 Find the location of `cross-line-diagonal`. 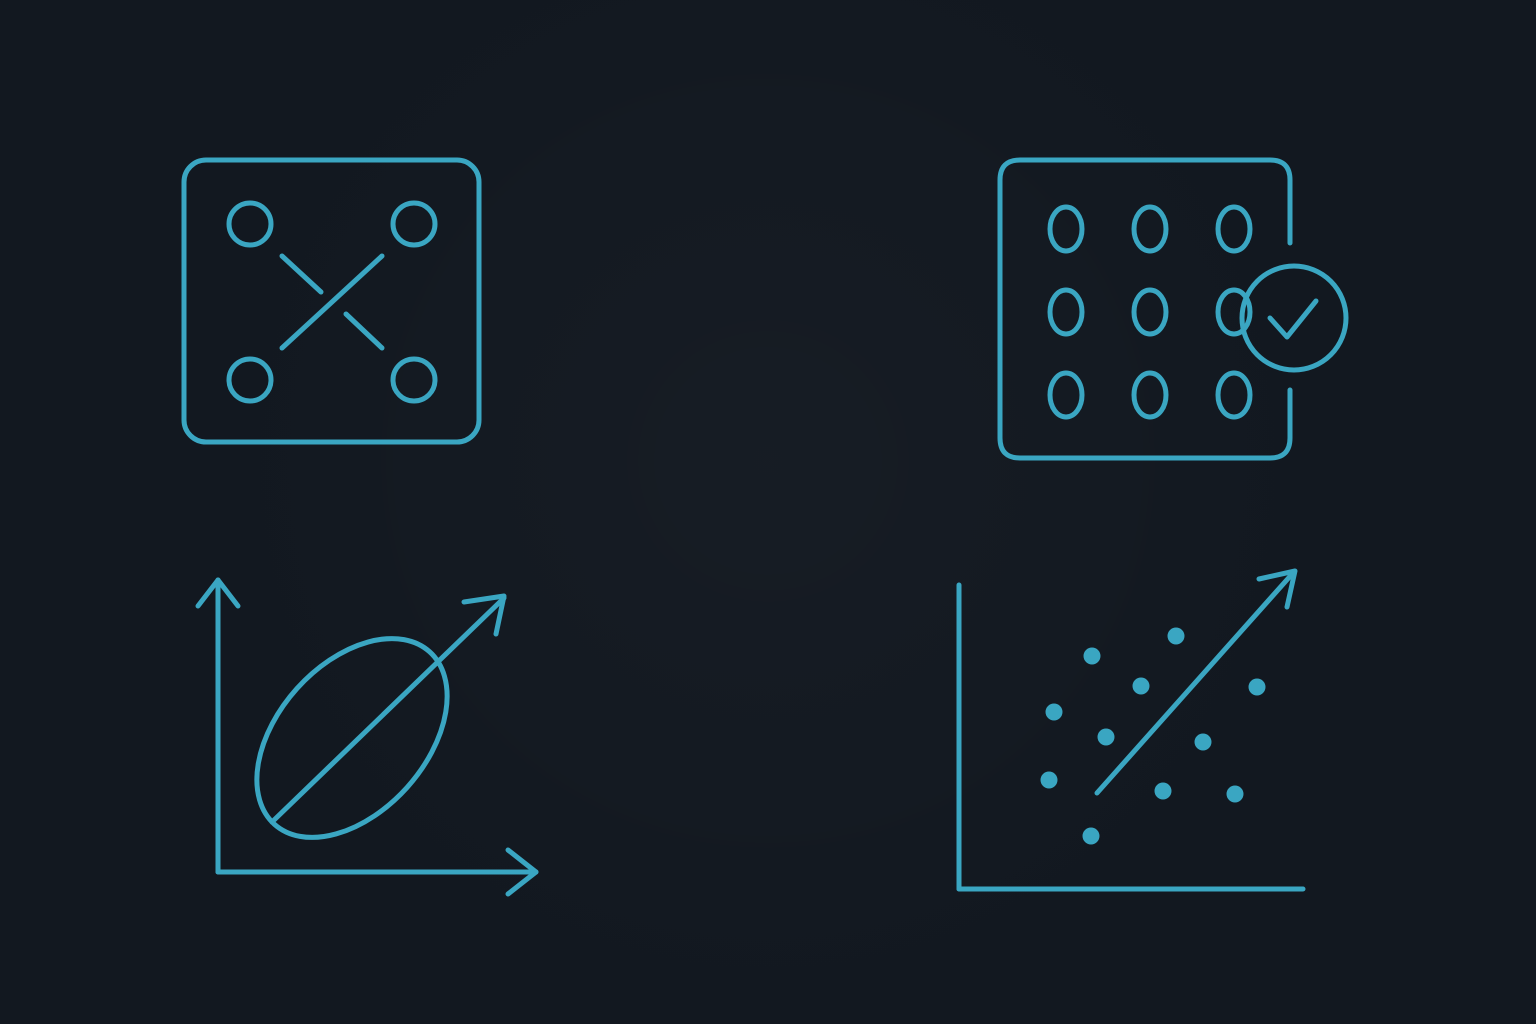

cross-line-diagonal is located at coordinates (332, 302).